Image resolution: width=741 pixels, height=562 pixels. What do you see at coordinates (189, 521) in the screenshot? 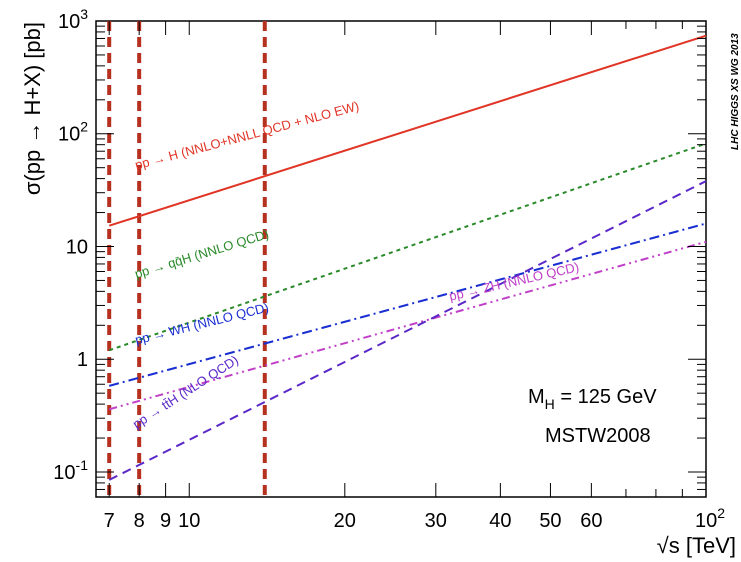
I see `x-tick-label: 10` at bounding box center [189, 521].